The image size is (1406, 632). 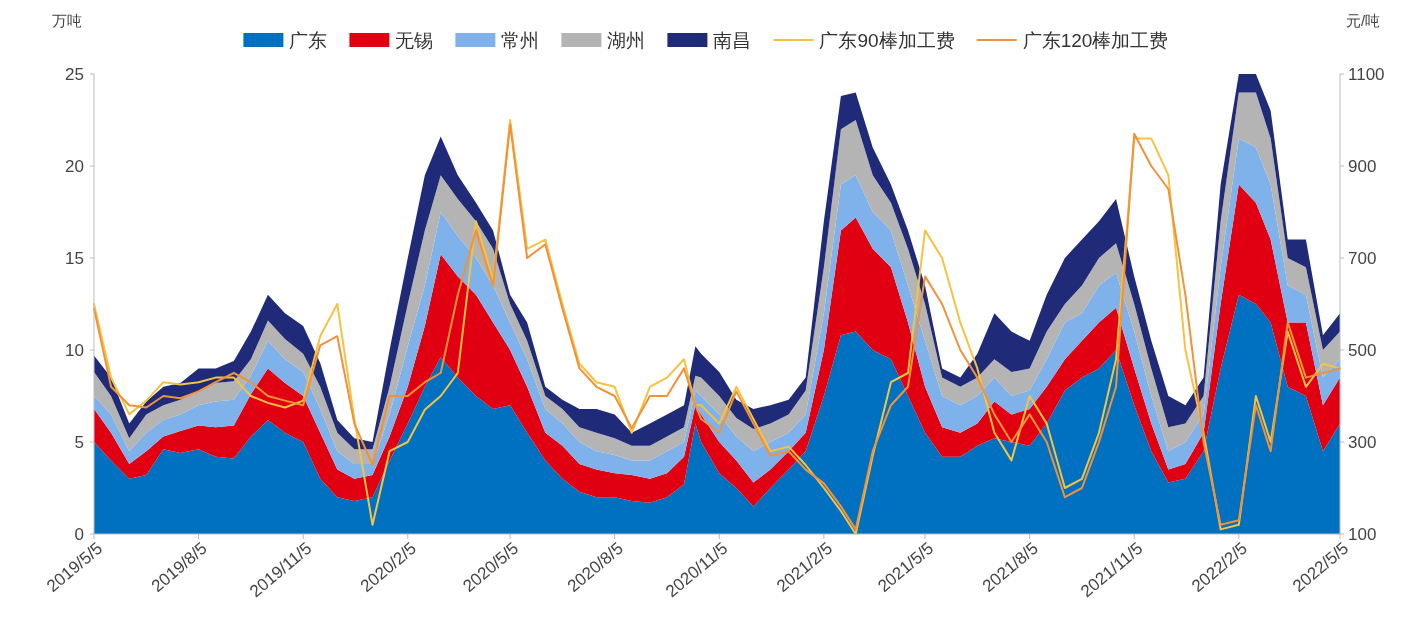 I want to click on y-tick-label: 20, so click(x=74, y=166).